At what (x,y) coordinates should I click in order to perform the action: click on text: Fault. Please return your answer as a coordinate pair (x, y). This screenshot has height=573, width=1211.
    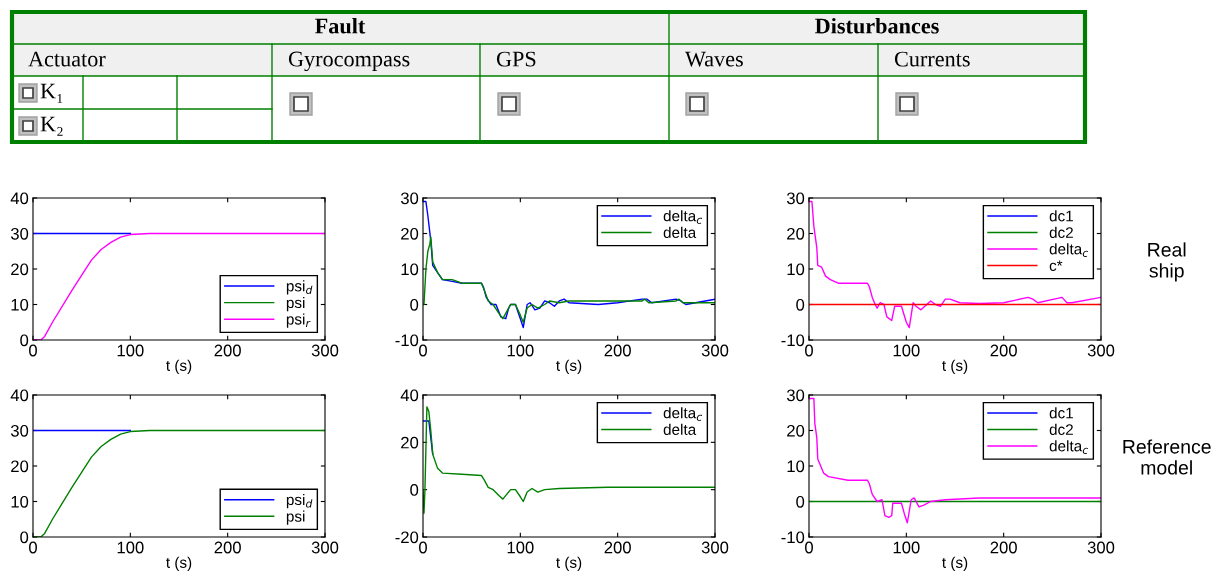
    Looking at the image, I should click on (340, 25).